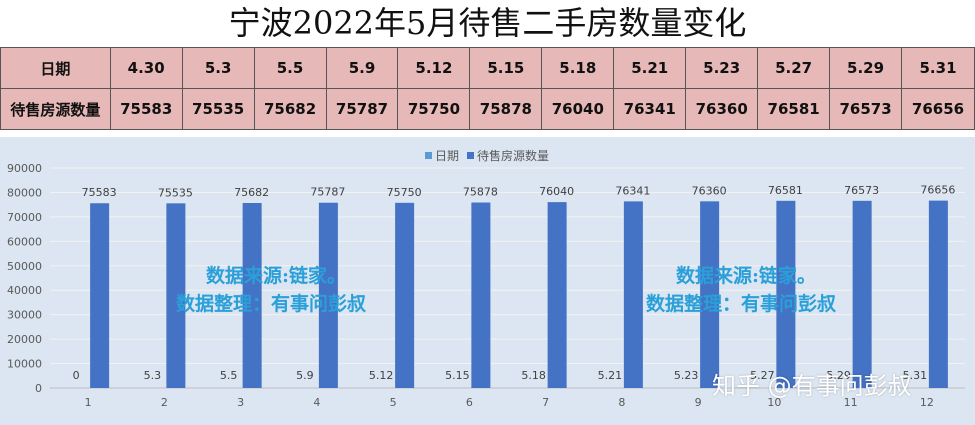  I want to click on y-tick-label: 40000, so click(24, 290).